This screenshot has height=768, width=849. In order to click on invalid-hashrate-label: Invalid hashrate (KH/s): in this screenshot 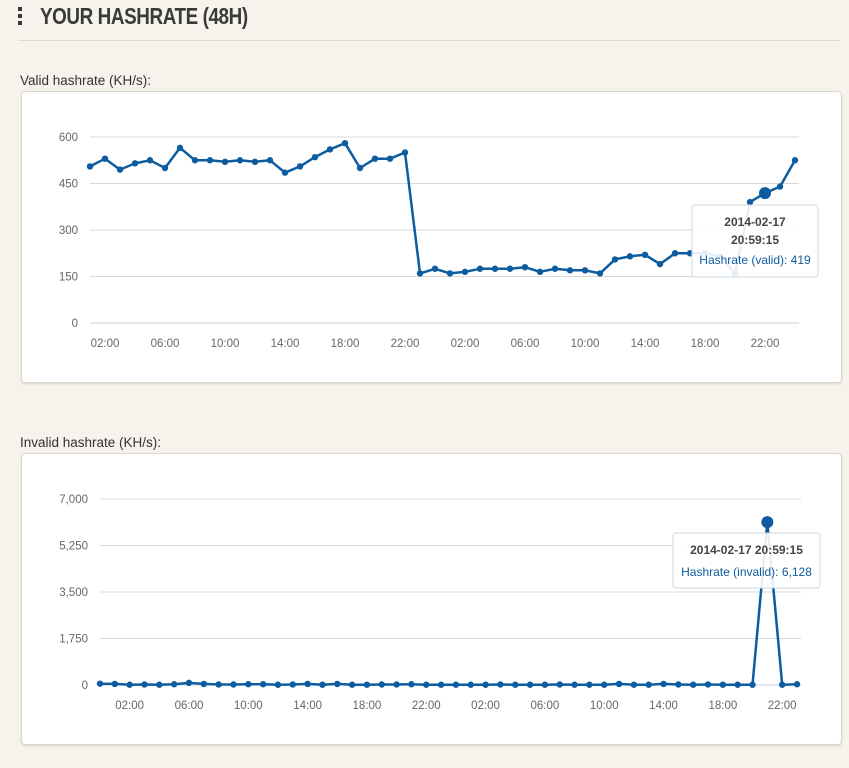, I will do `click(91, 442)`.